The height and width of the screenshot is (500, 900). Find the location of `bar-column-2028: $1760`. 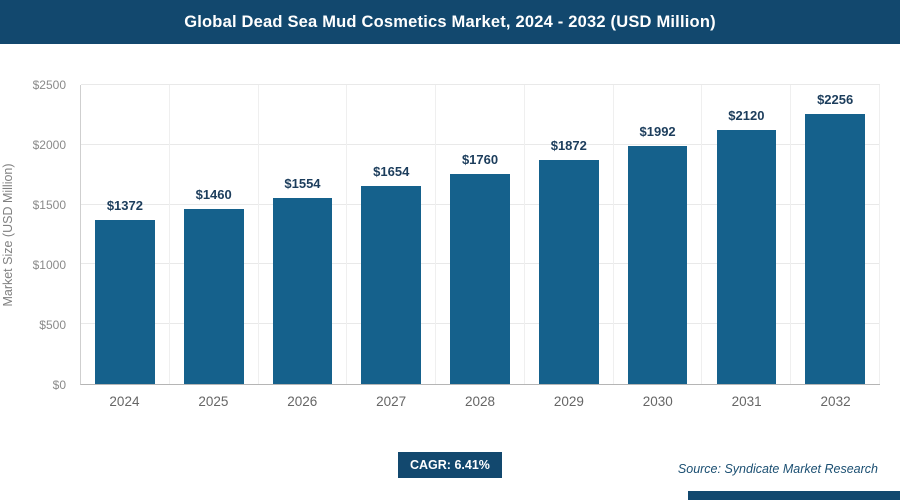

bar-column-2028: $1760 is located at coordinates (480, 234).